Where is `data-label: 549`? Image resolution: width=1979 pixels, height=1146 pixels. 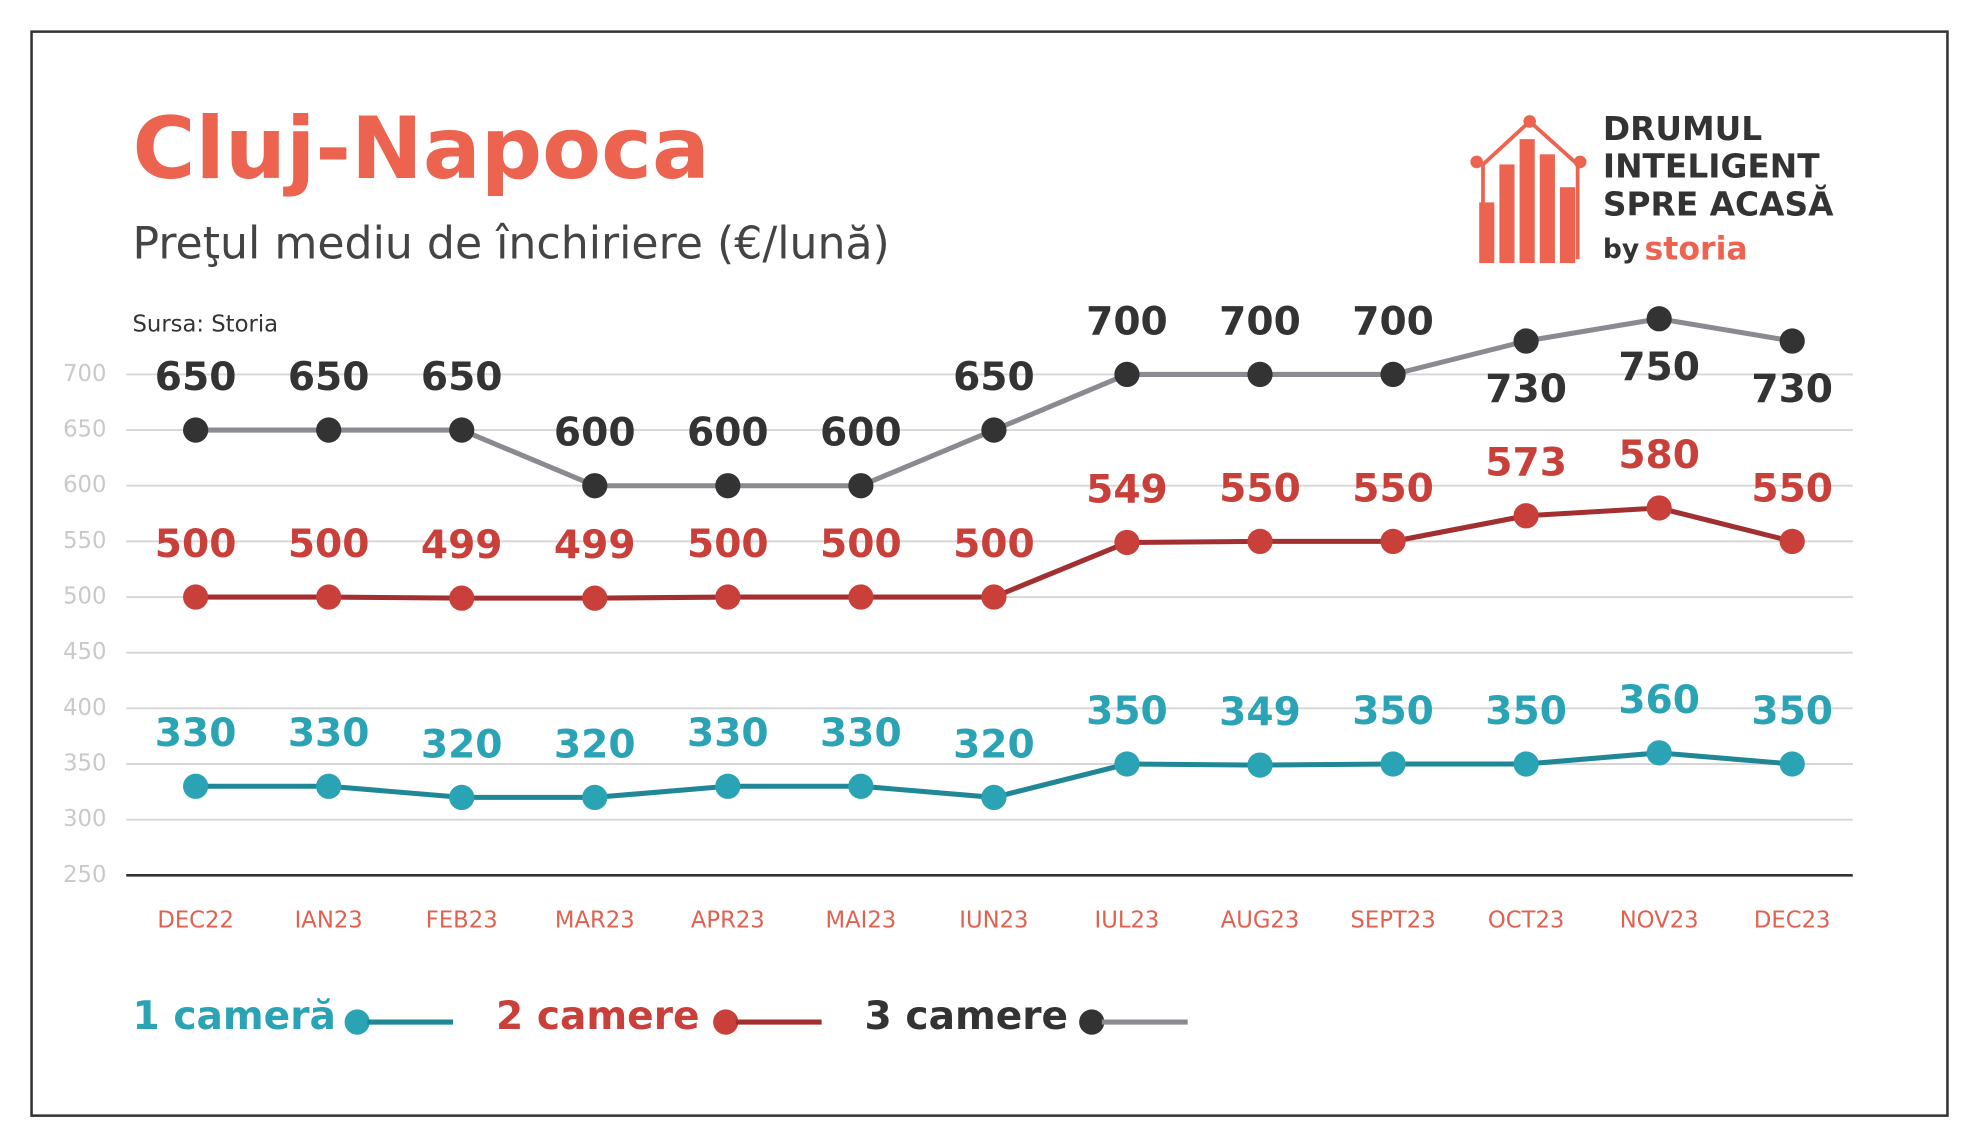
data-label: 549 is located at coordinates (1127, 489).